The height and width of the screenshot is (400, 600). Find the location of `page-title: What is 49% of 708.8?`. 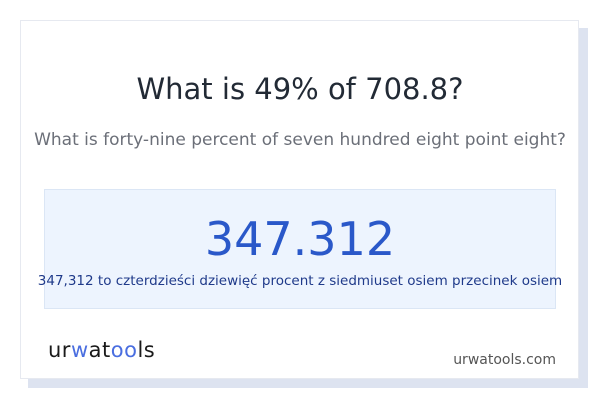

page-title: What is 49% of 708.8? is located at coordinates (300, 89).